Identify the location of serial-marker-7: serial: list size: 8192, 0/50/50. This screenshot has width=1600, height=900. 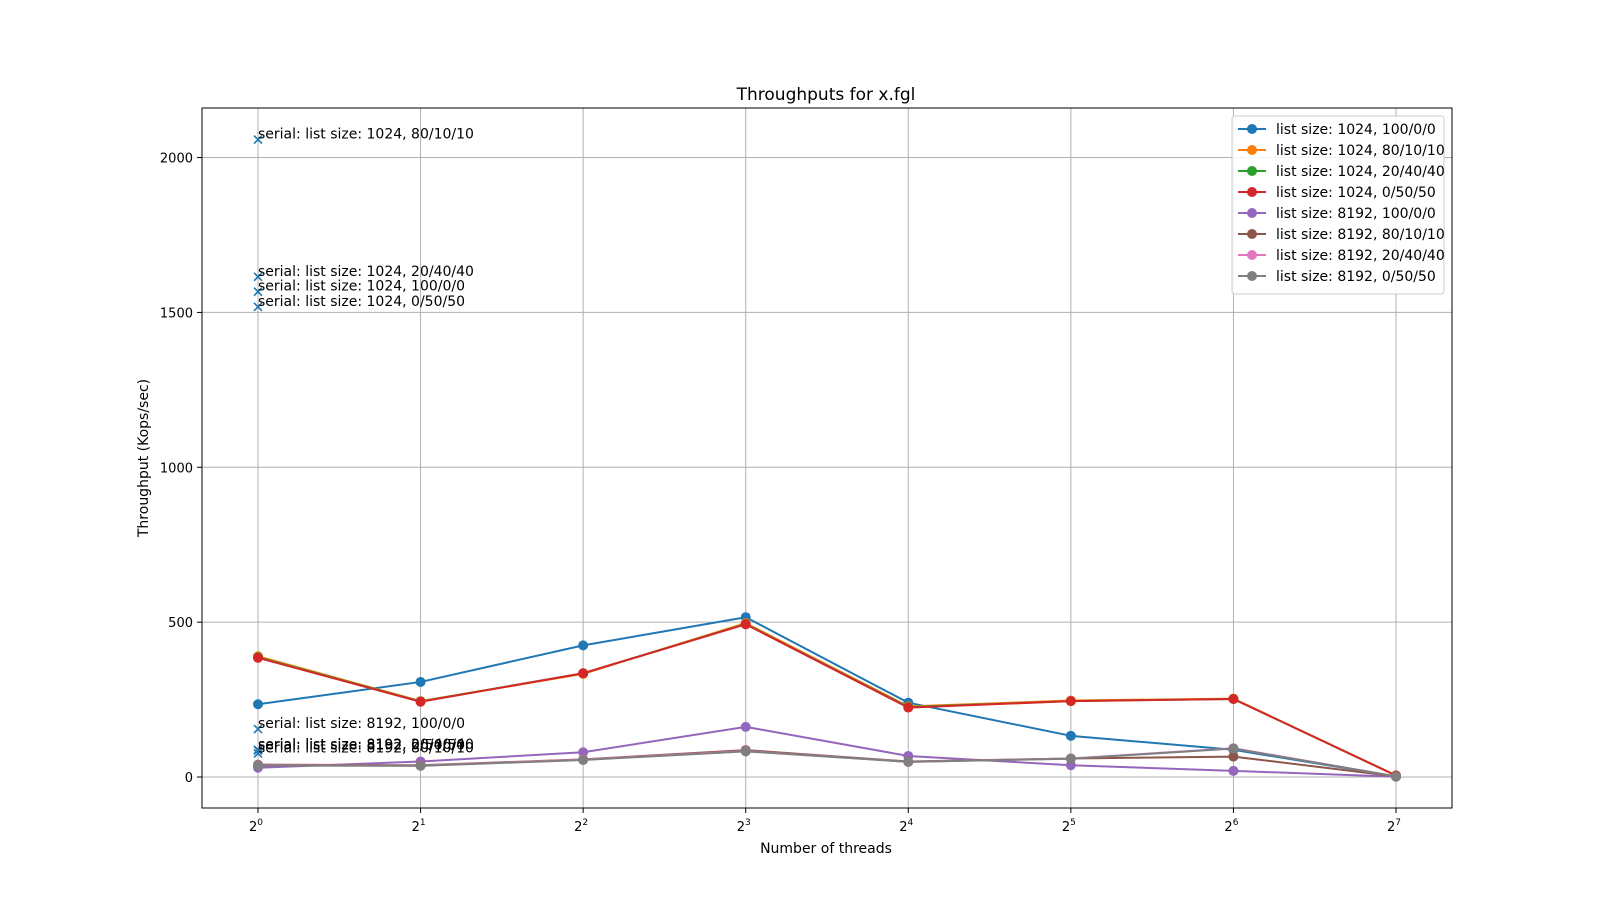
(359, 746).